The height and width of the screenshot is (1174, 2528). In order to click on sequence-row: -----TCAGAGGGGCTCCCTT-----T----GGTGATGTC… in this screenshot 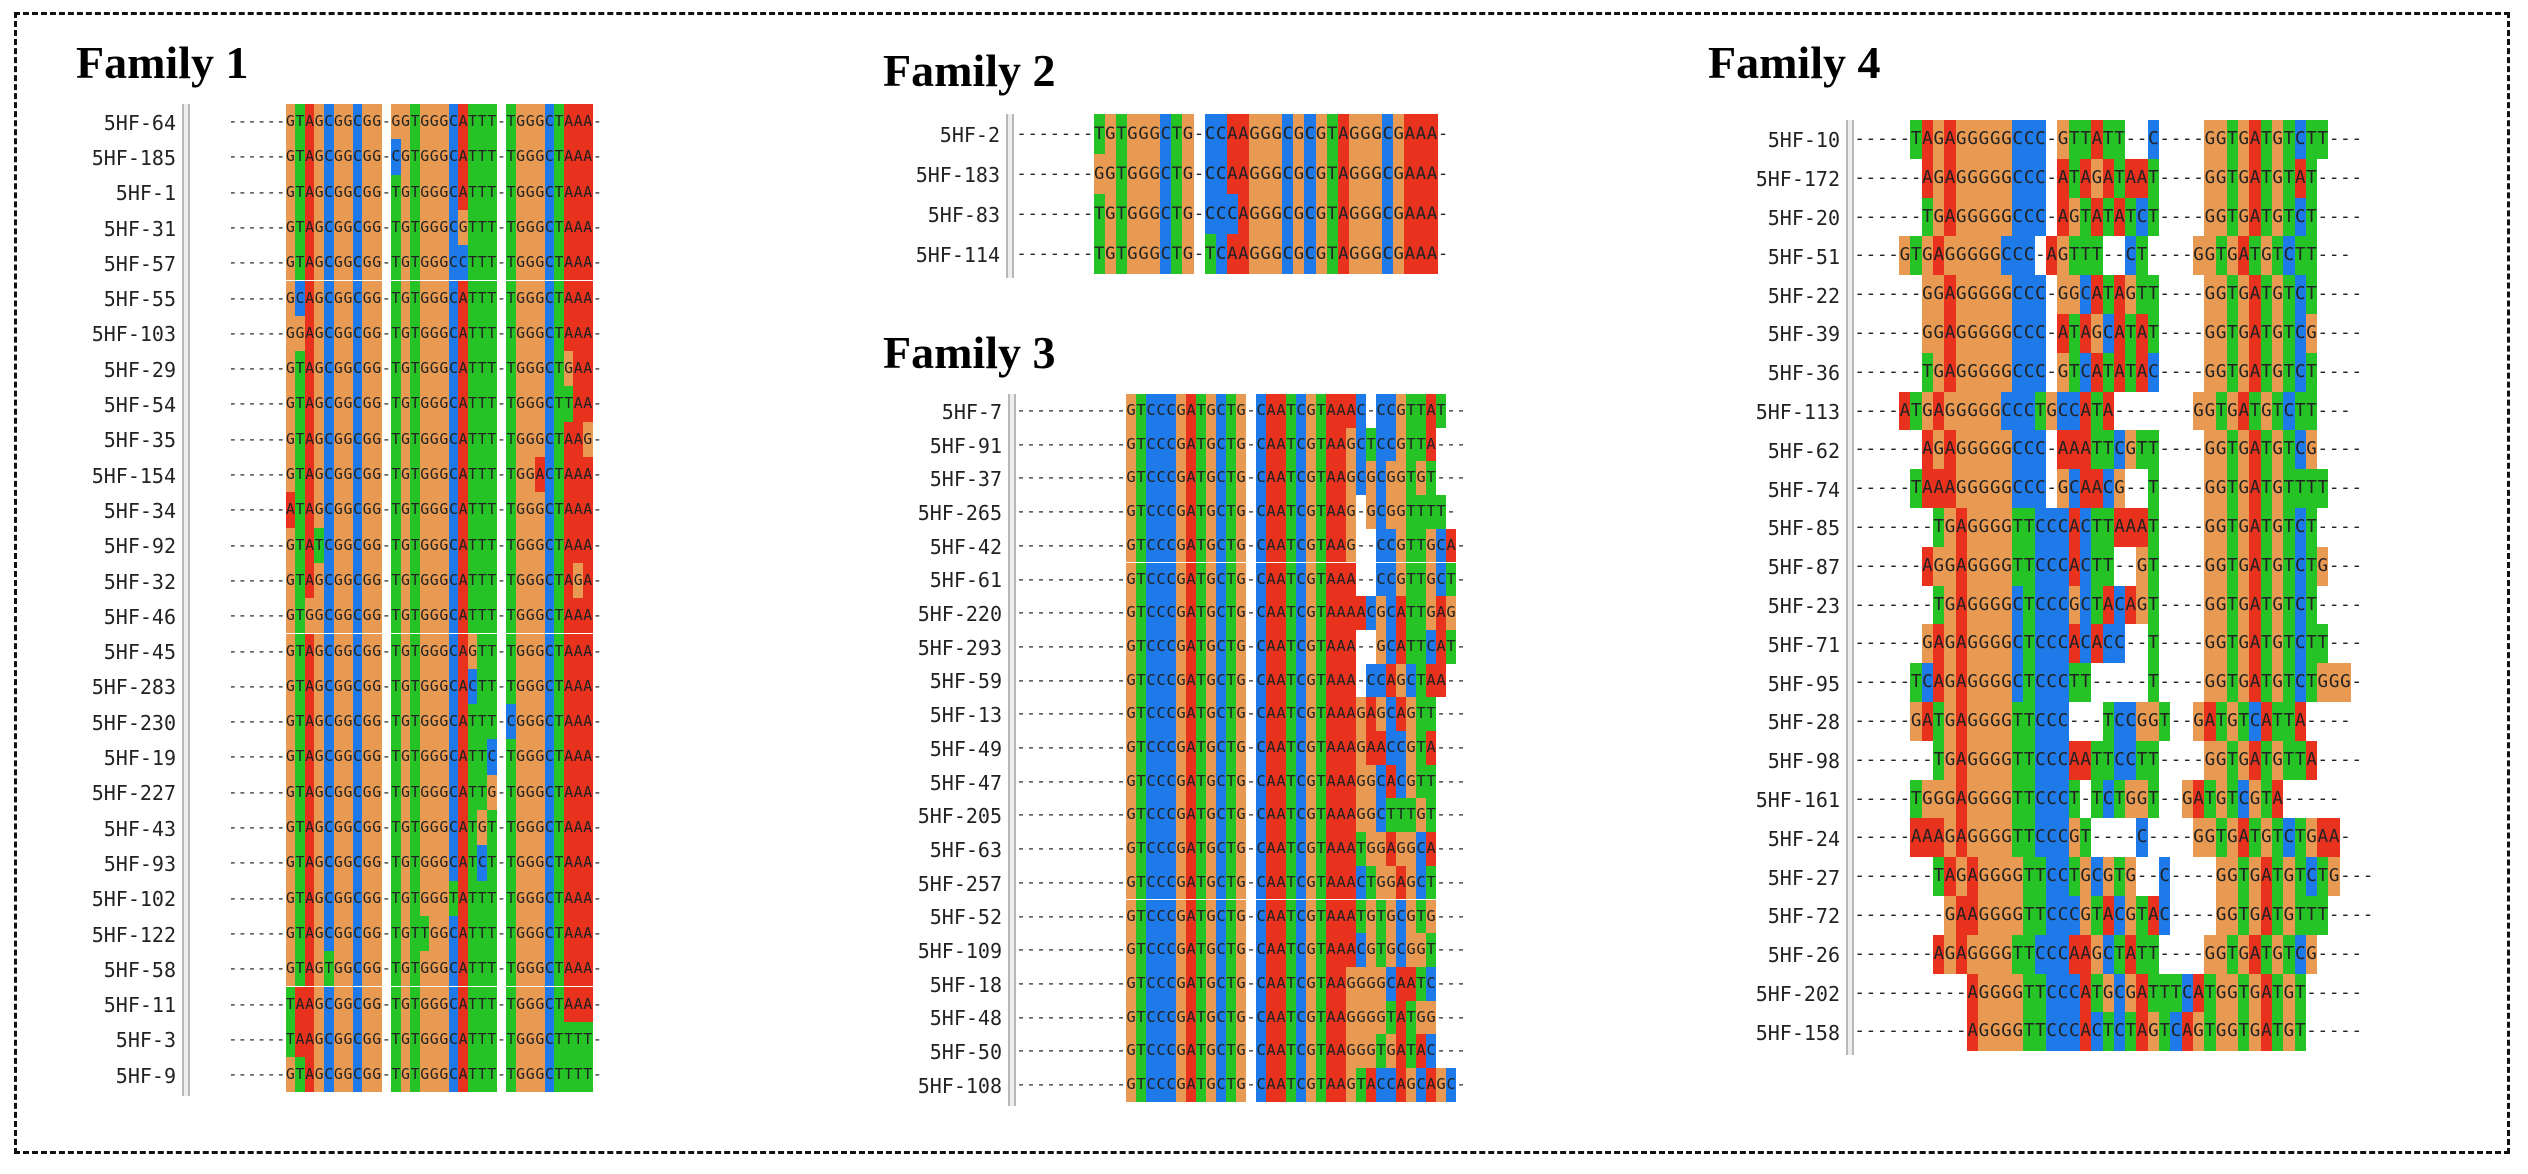, I will do `click(2108, 682)`.